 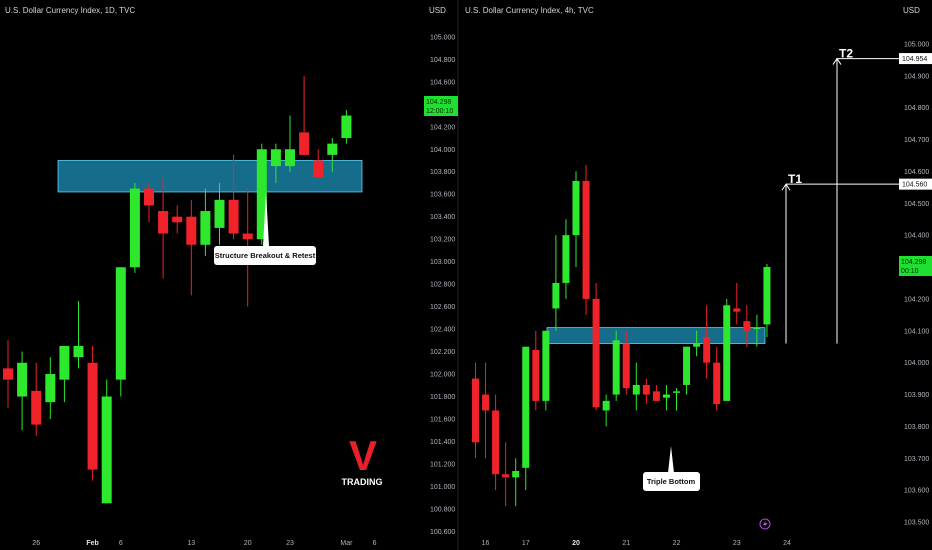 What do you see at coordinates (916, 395) in the screenshot?
I see `y-tick-label: 103.900` at bounding box center [916, 395].